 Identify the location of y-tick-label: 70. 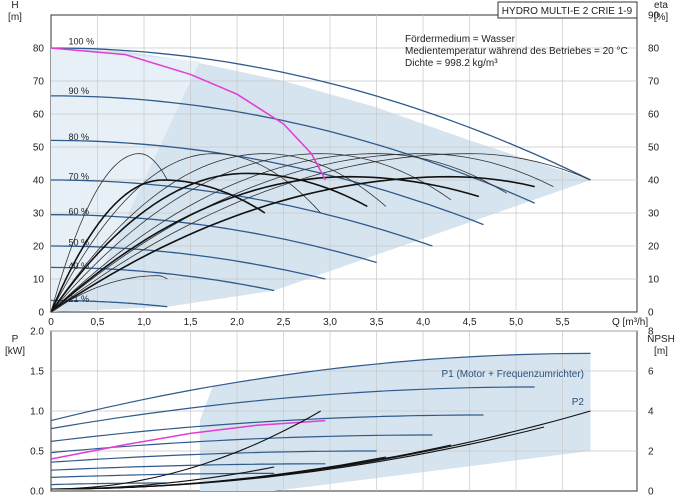
(39, 82).